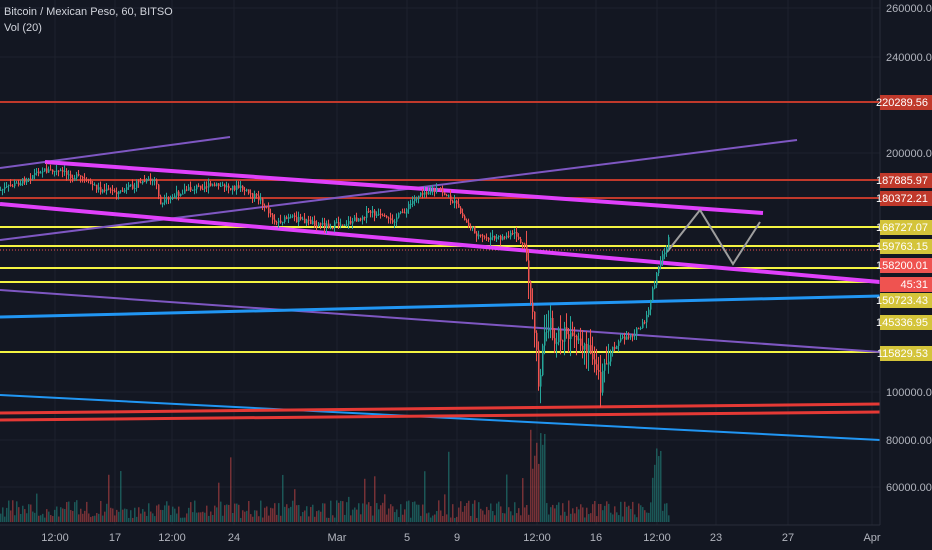  I want to click on time-axis-tick: Mar, so click(337, 538).